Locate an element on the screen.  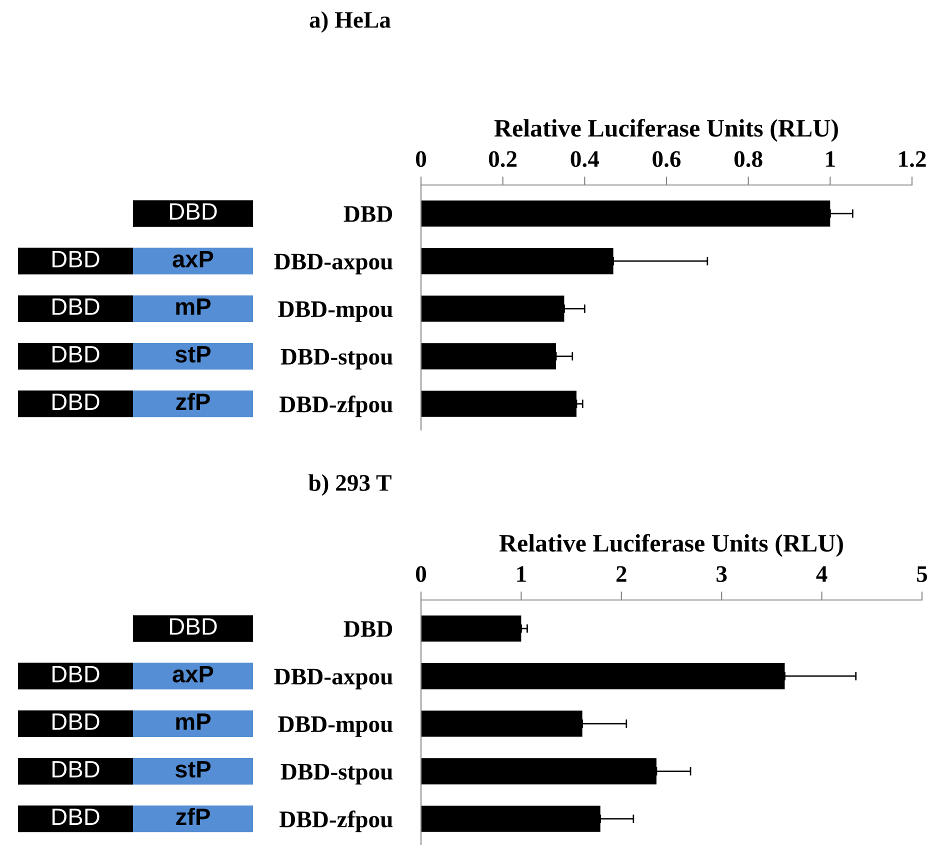
x-tick-label: 5 is located at coordinates (922, 574).